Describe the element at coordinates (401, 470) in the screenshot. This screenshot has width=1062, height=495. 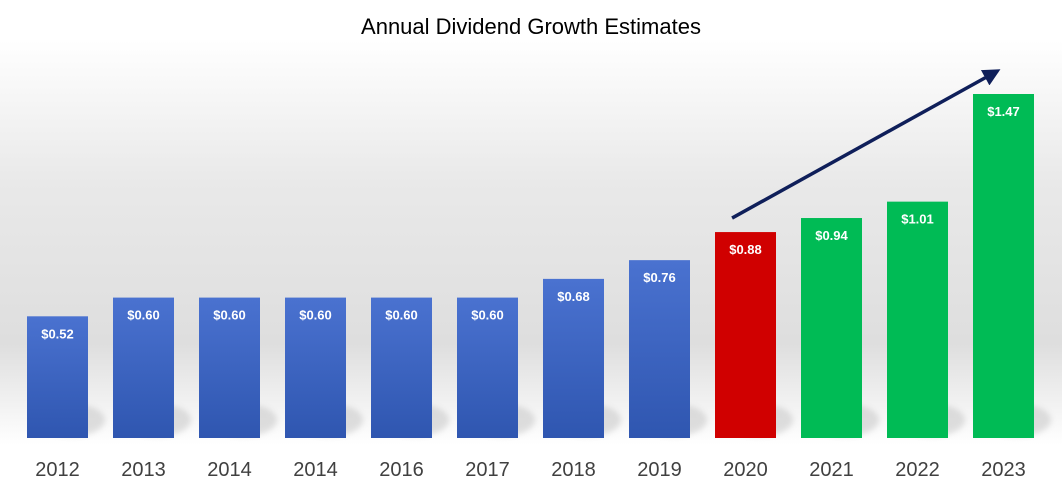
I see `x-tick-label: 2016` at that location.